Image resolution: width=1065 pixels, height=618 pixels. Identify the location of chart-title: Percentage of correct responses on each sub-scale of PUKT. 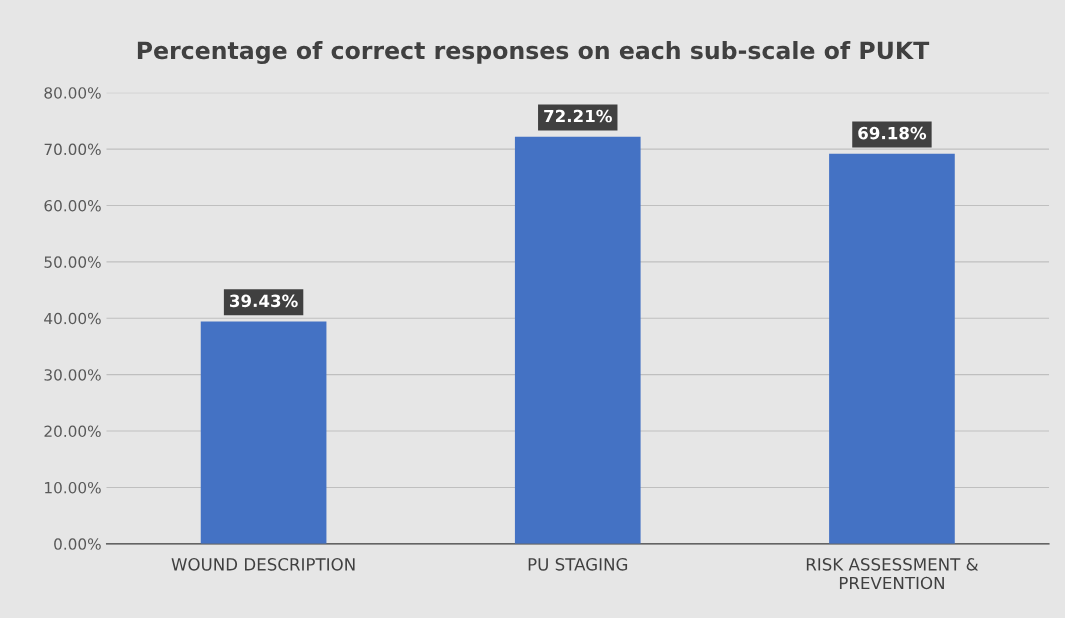
(533, 53).